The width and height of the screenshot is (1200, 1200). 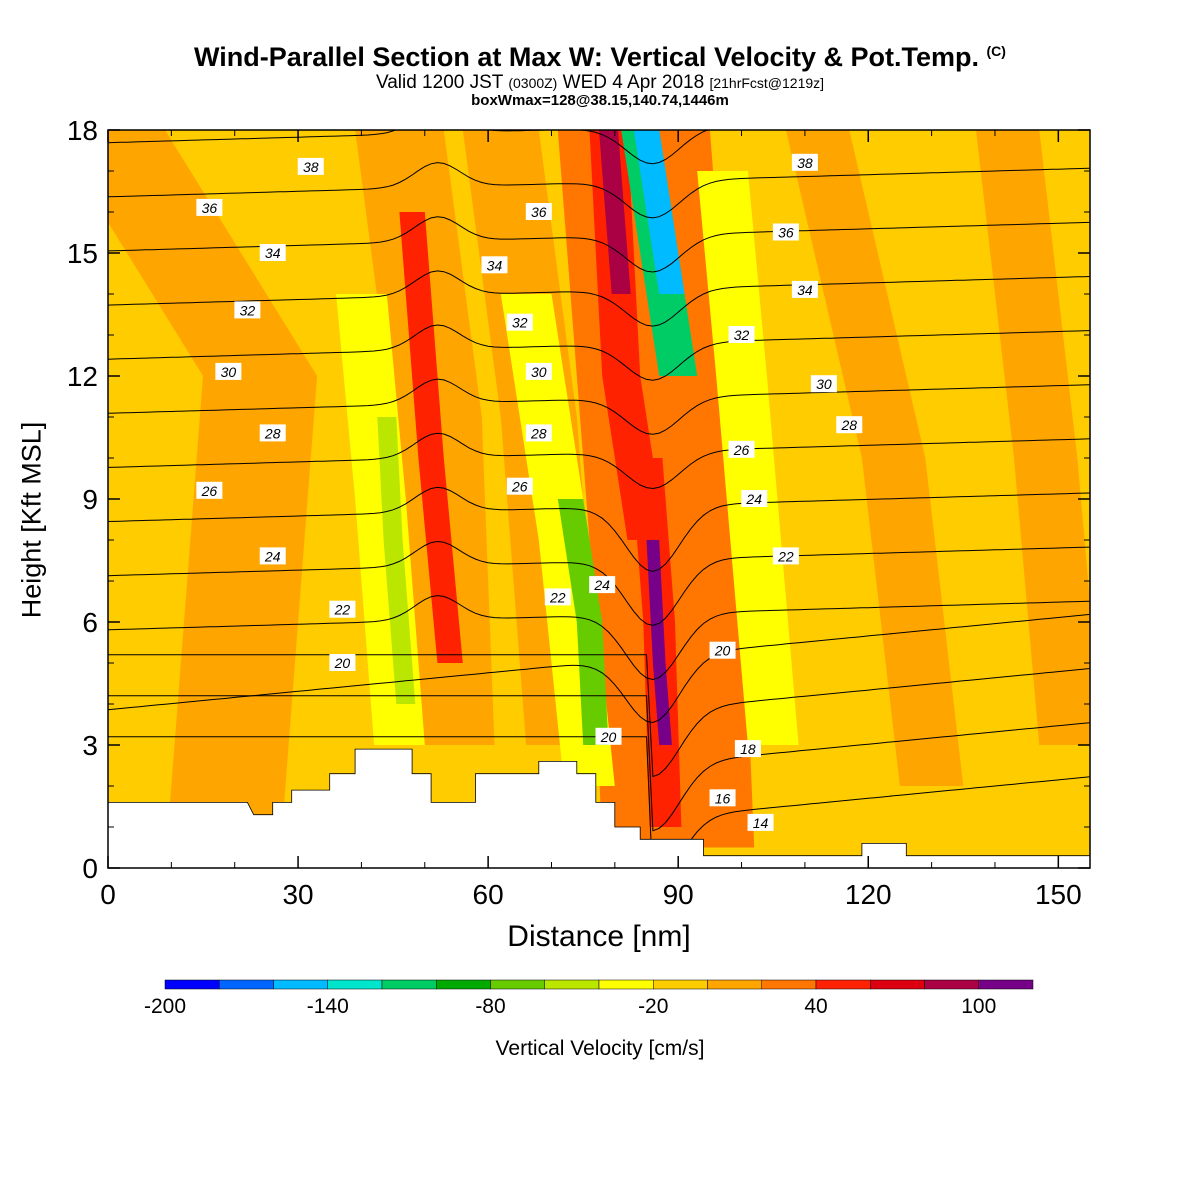 I want to click on svg-text: 32, so click(x=742, y=335).